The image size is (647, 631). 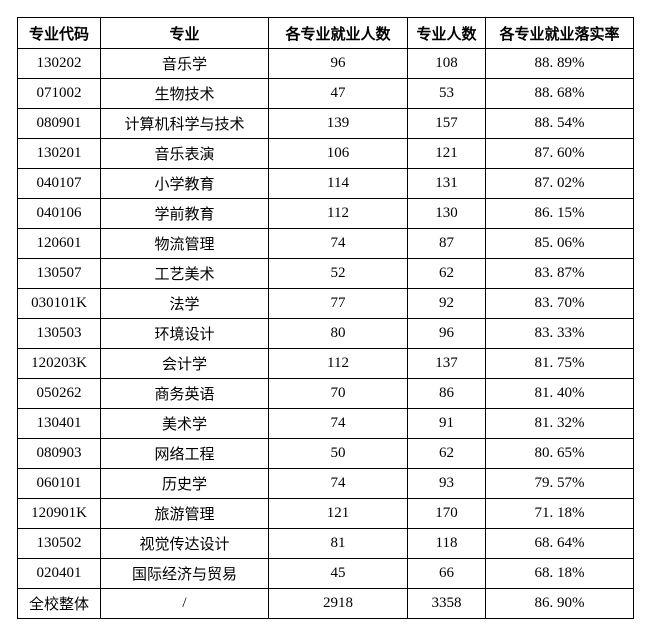 I want to click on cell-major: 历史学, so click(x=184, y=483).